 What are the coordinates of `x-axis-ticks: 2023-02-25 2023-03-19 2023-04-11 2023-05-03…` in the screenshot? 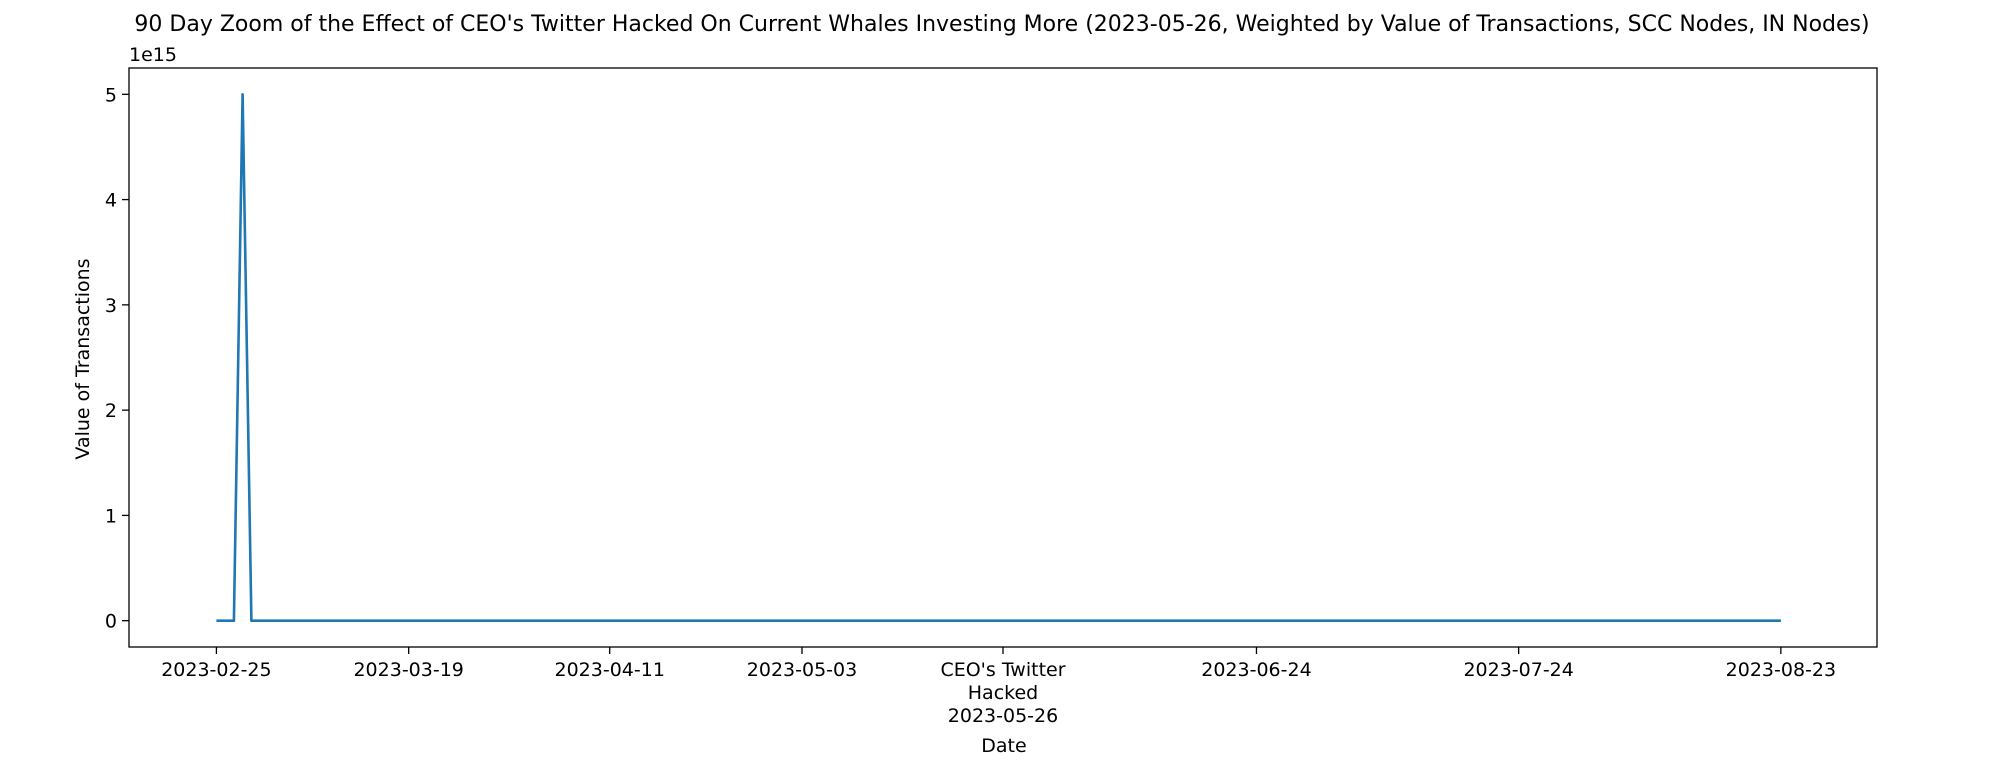 It's located at (998, 687).